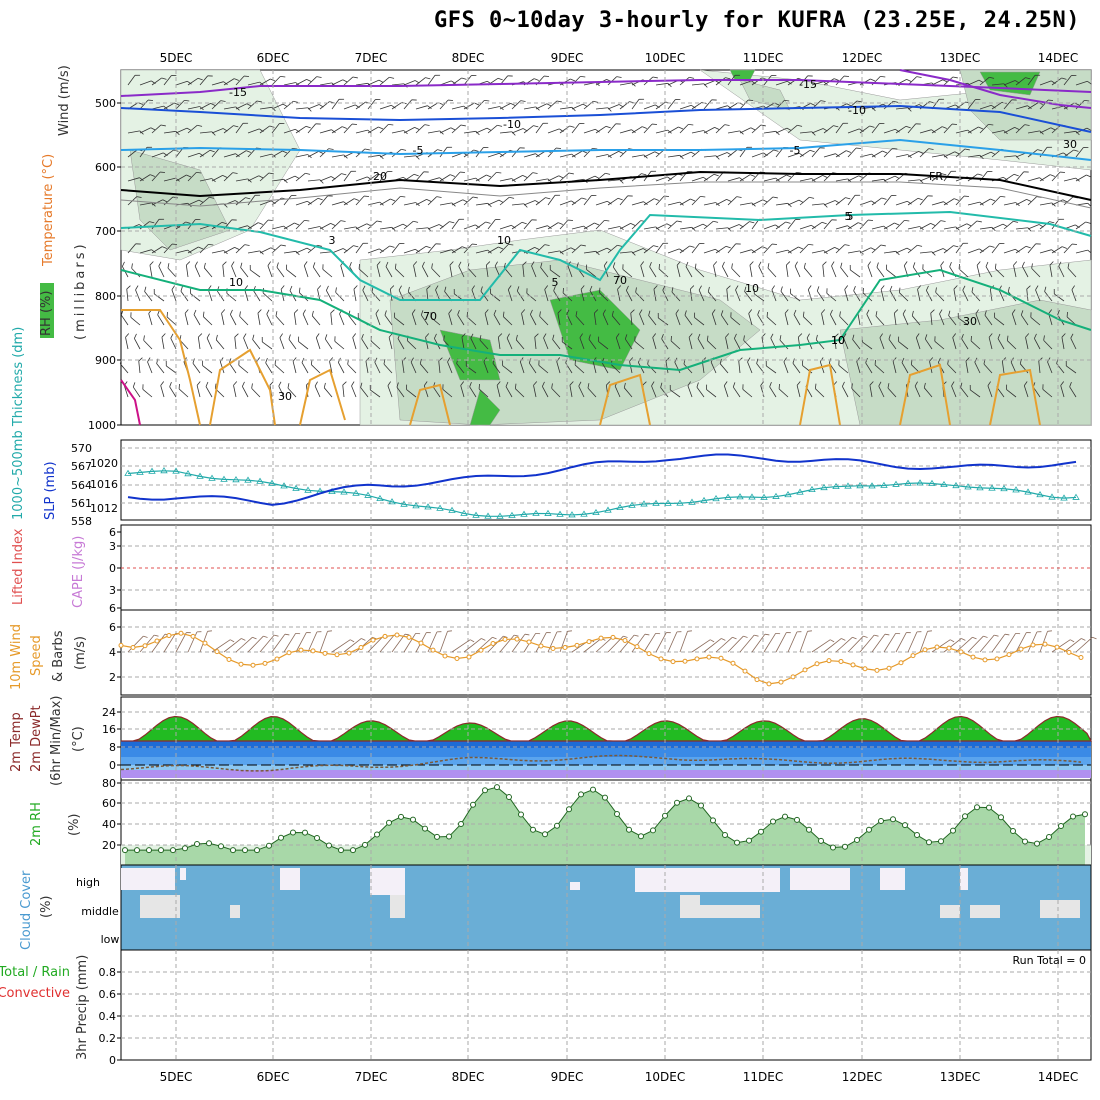  I want to click on top-date-label: 11DEC, so click(763, 58).